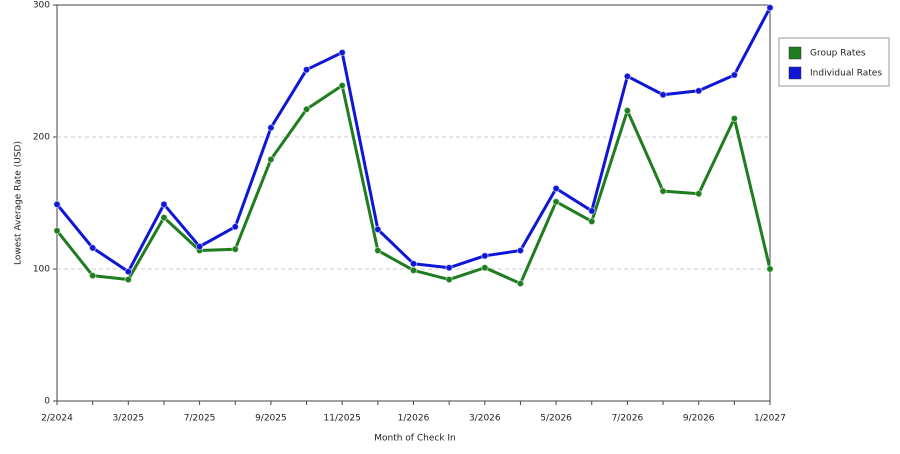  Describe the element at coordinates (57, 419) in the screenshot. I see `x-tick-label: 2/2024` at that location.